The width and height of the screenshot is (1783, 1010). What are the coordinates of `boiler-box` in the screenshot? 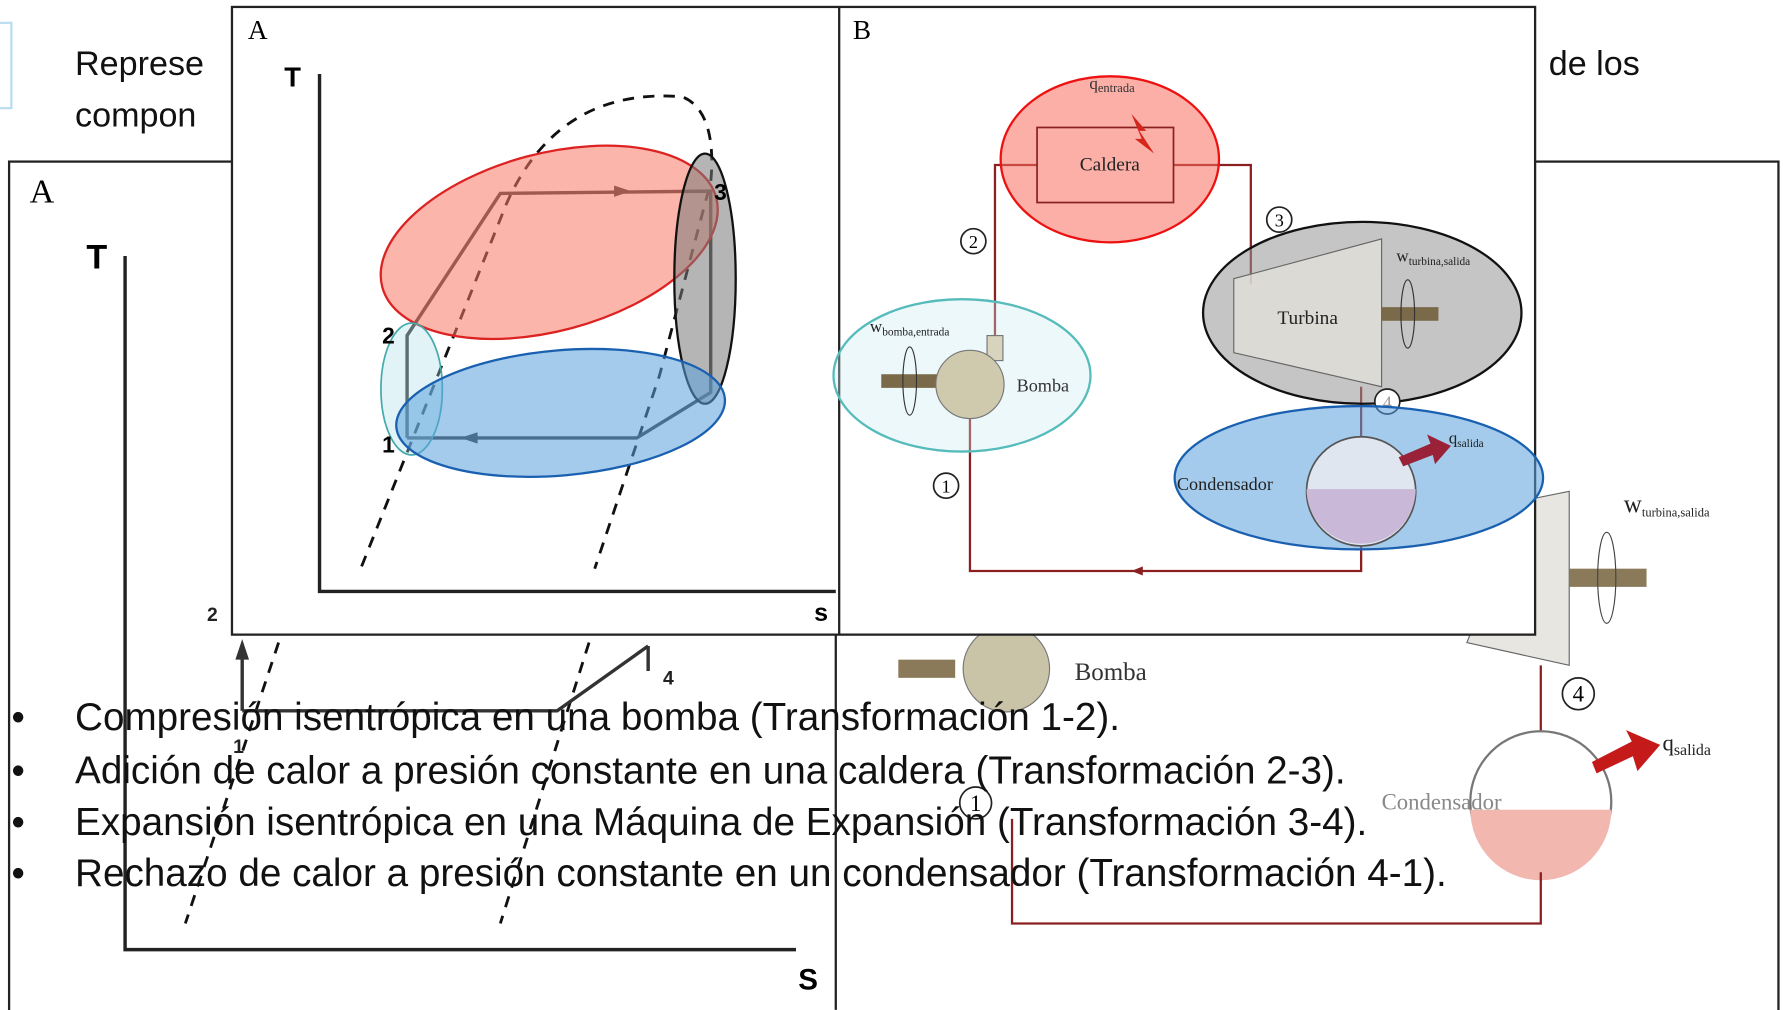 It's located at (1105, 165).